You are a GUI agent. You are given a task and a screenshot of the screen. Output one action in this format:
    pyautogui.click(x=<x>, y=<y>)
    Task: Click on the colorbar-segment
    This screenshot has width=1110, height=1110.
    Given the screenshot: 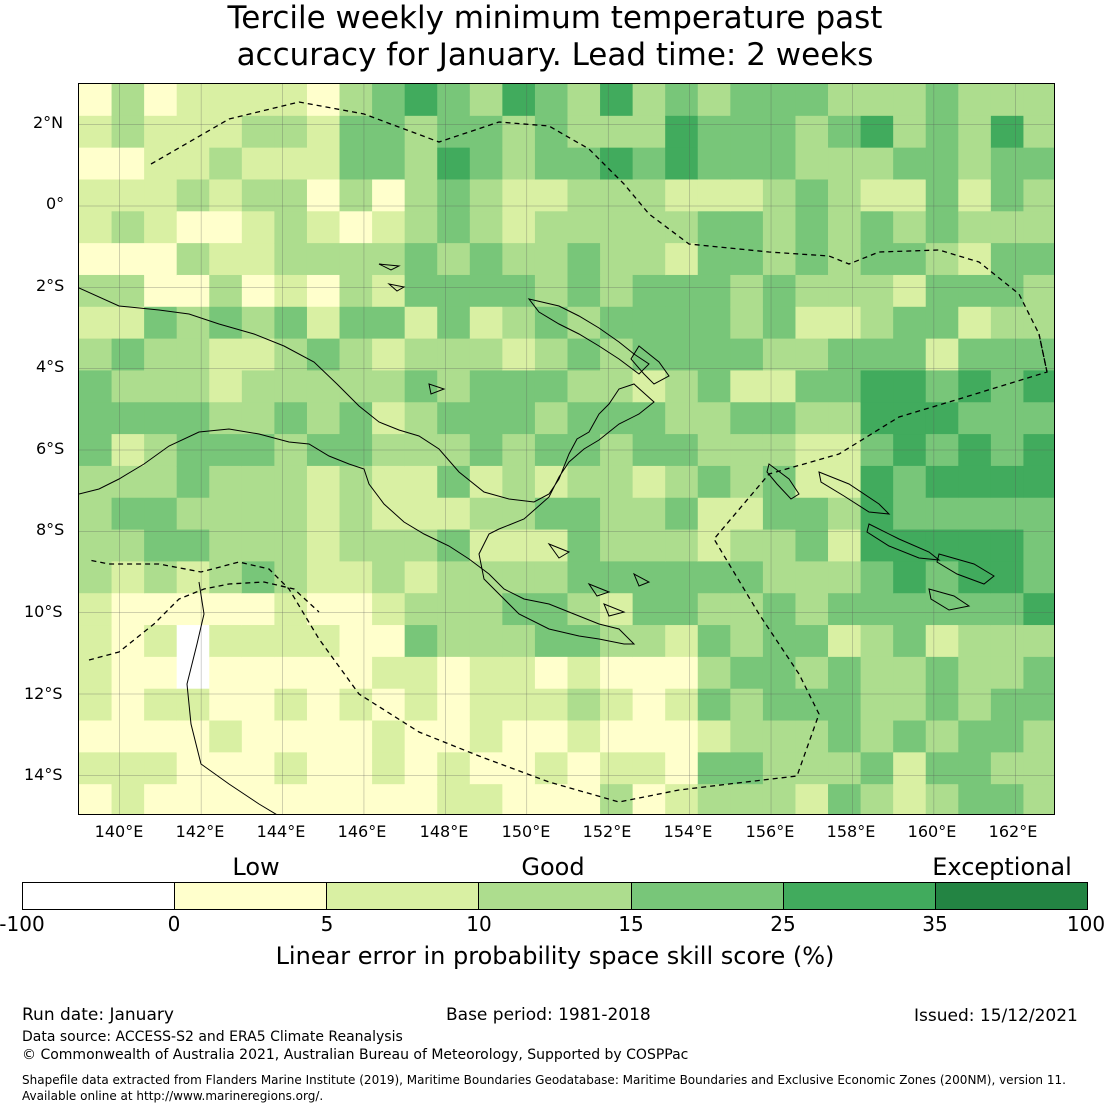 What is the action you would take?
    pyautogui.click(x=555, y=896)
    